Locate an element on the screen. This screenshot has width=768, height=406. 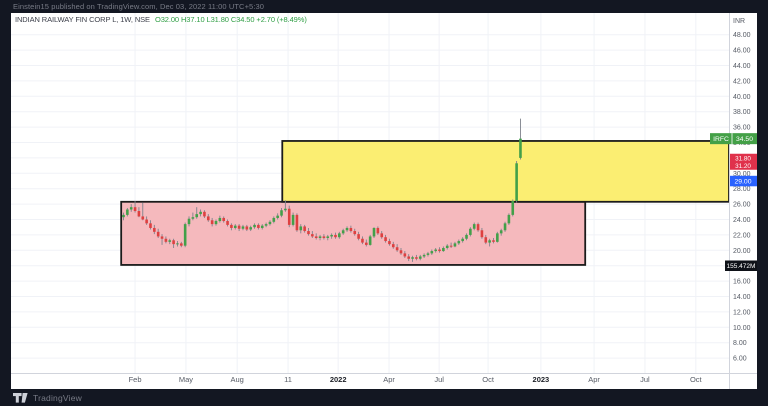
price-tick-label: 8.00 is located at coordinates (740, 343).